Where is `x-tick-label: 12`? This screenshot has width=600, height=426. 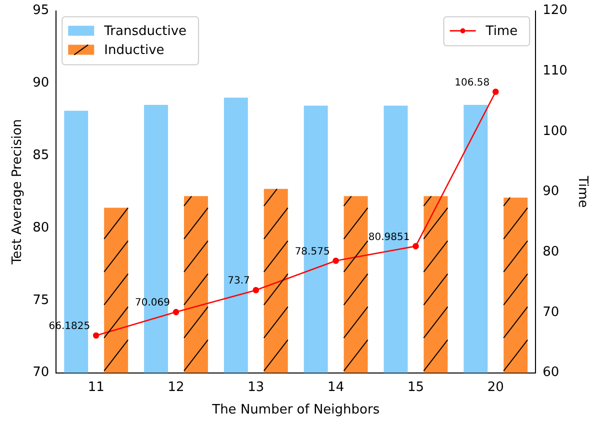
x-tick-label: 12 is located at coordinates (176, 387).